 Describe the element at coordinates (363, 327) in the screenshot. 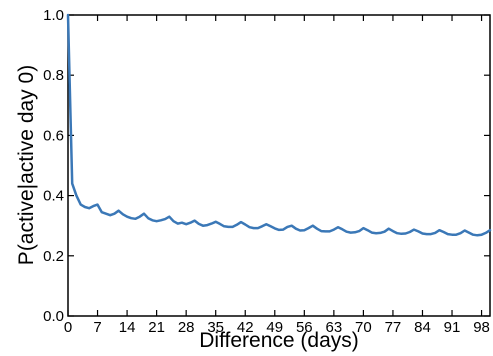

I see `x-tick-label: 70` at that location.